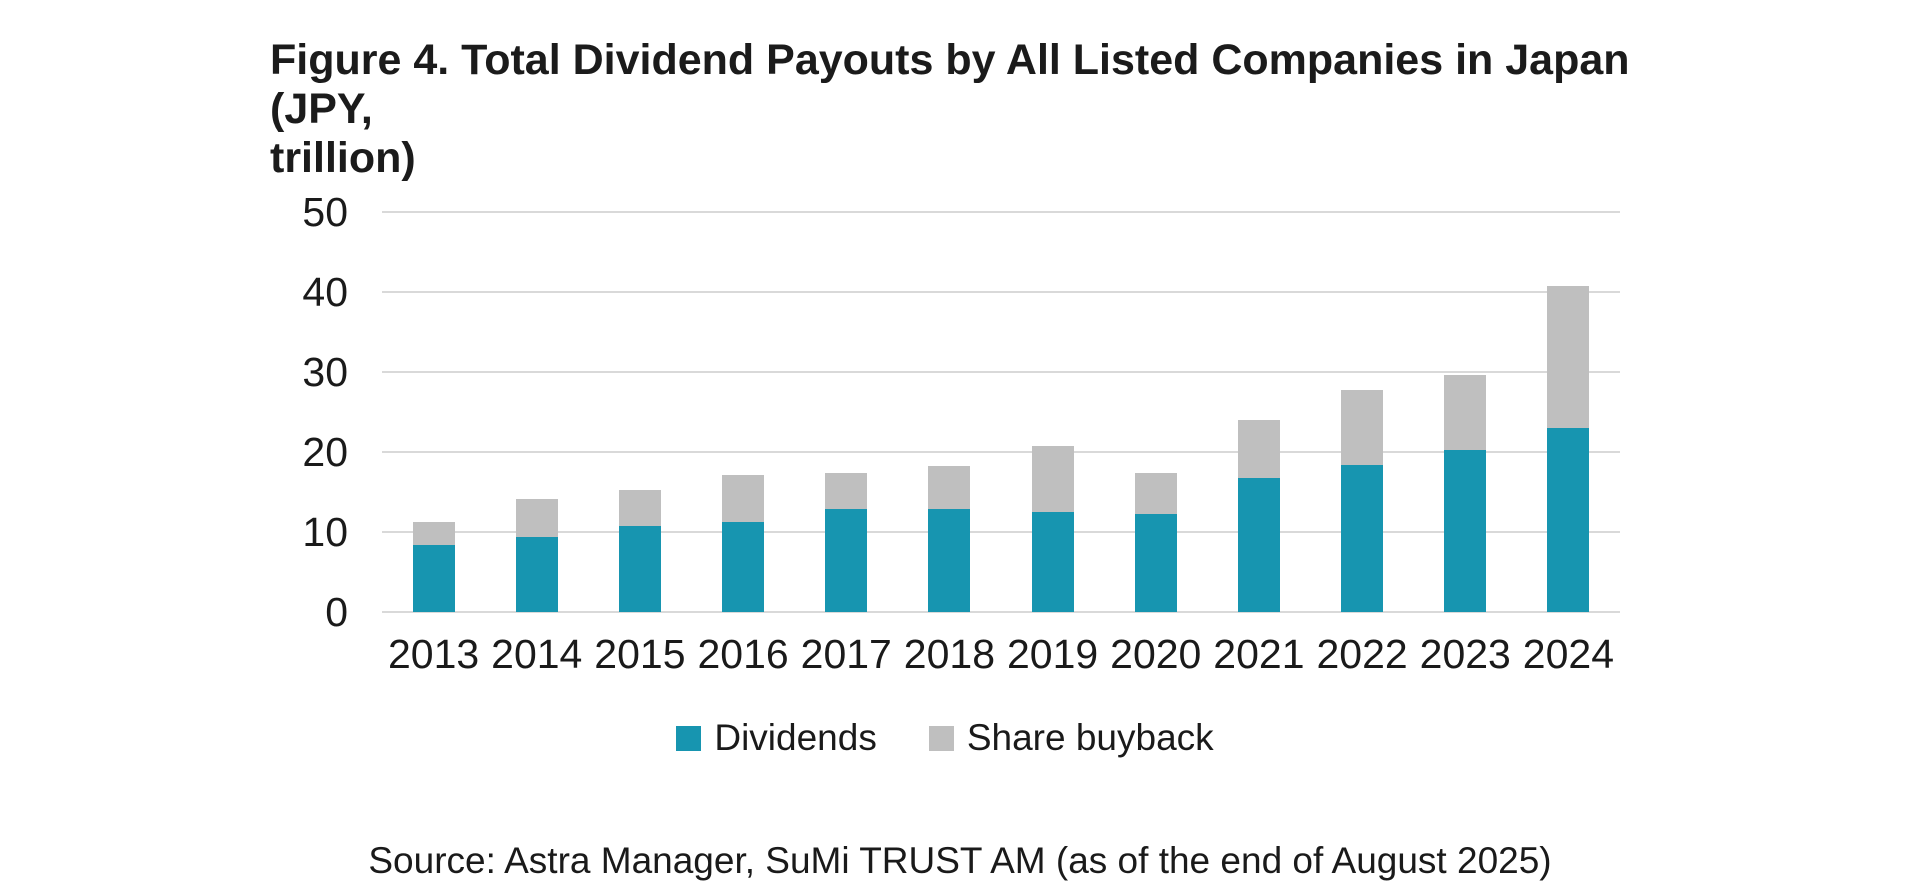  What do you see at coordinates (433, 654) in the screenshot?
I see `x-tick-label-2013: 2013` at bounding box center [433, 654].